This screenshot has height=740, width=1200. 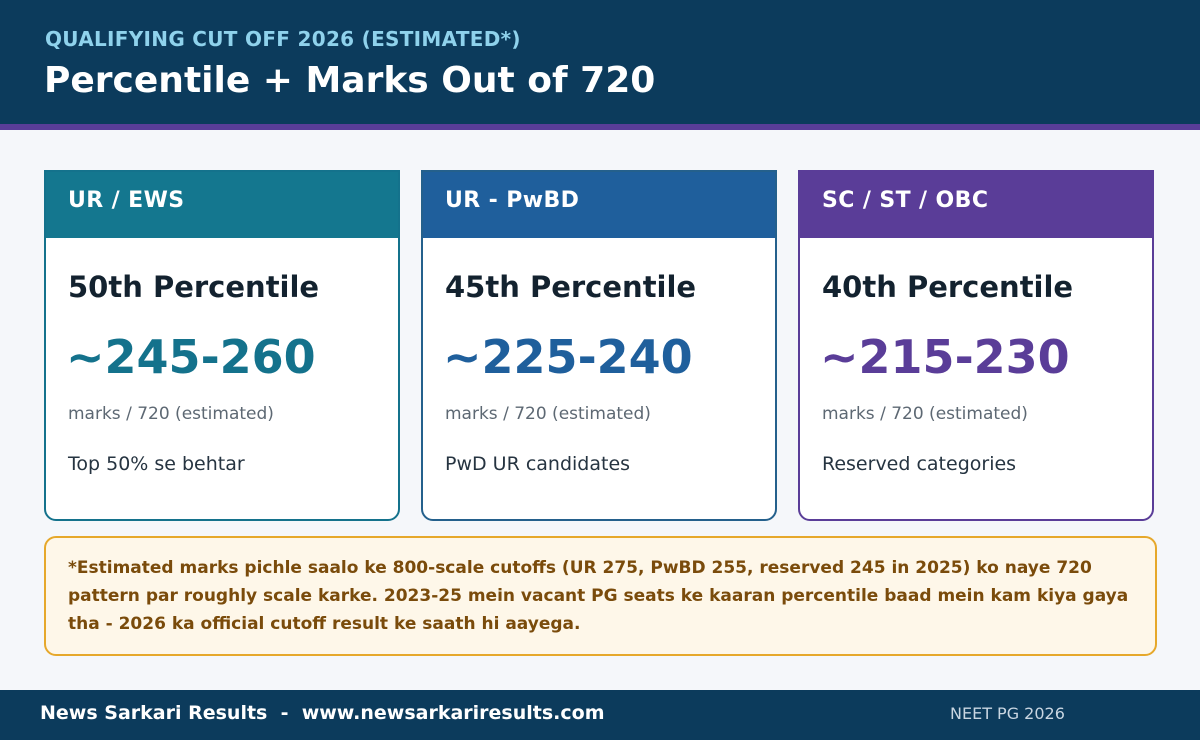 What do you see at coordinates (600, 127) in the screenshot?
I see `accent-divider` at bounding box center [600, 127].